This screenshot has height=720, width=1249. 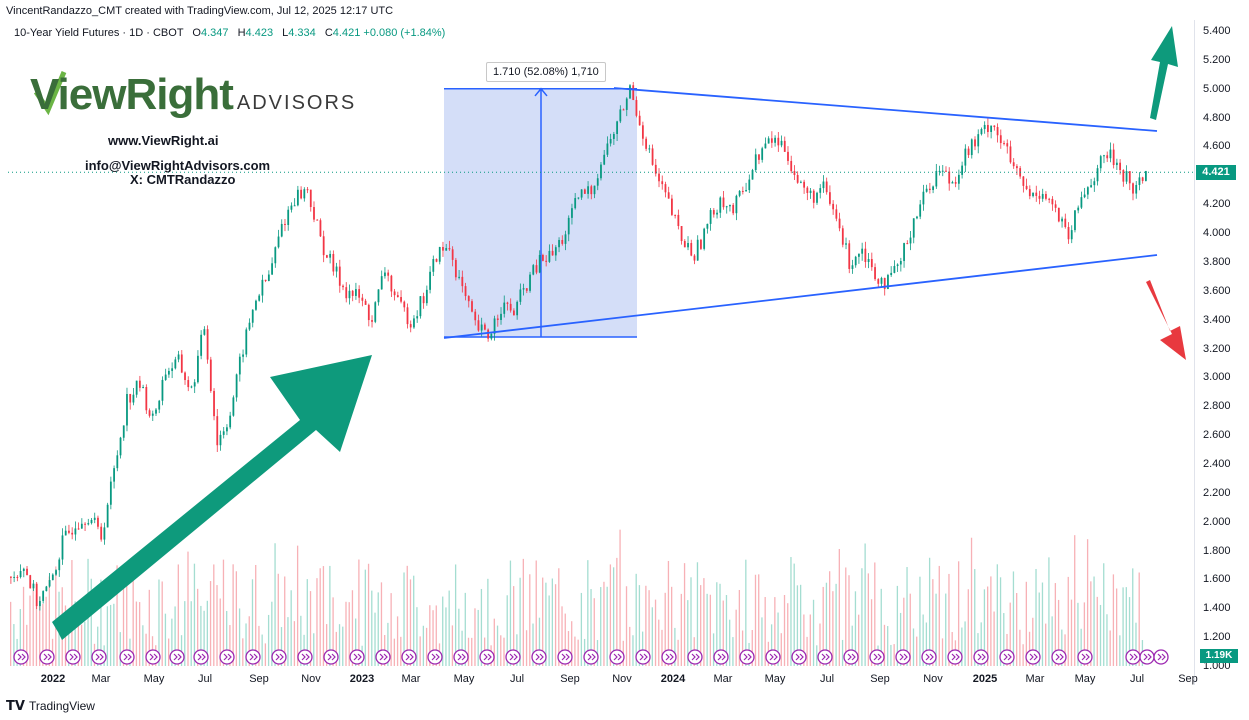 I want to click on tradingview-brand: TradingView, so click(x=61, y=706).